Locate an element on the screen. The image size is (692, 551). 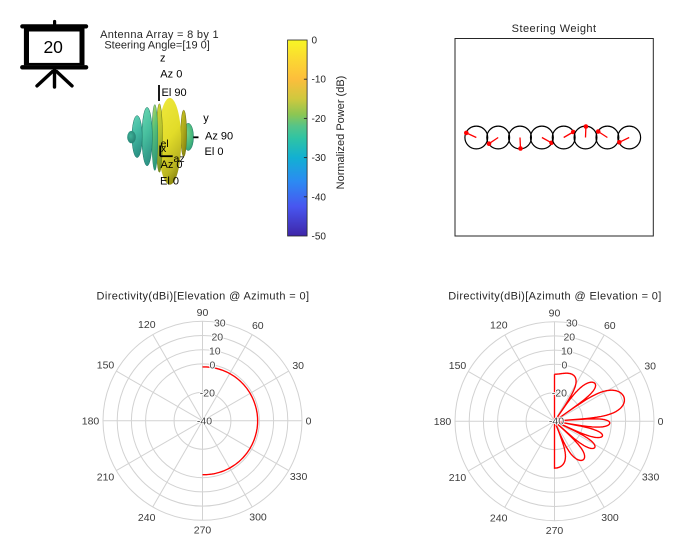
svg-text: Steering Angle=[19 0] is located at coordinates (157, 46).